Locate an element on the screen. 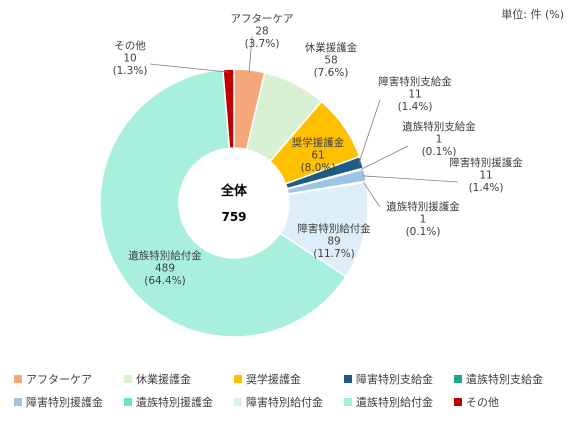  data-label-8: 遺族特別給付金 489 (64.4%) is located at coordinates (165, 268).